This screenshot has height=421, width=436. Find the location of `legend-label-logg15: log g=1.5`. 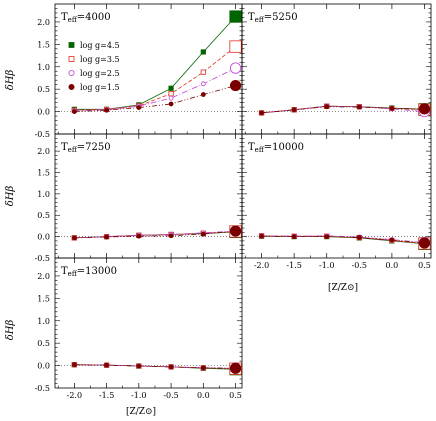

legend-label-logg15: log g=1.5 is located at coordinates (100, 87).